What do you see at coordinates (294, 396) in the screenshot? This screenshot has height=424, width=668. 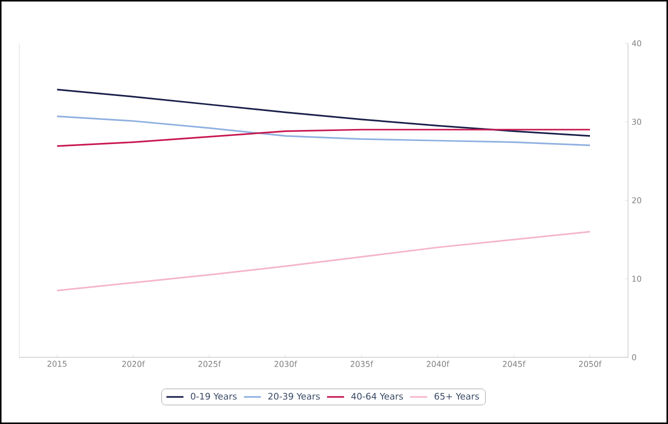 I see `legend-label: 20-39 Years` at bounding box center [294, 396].